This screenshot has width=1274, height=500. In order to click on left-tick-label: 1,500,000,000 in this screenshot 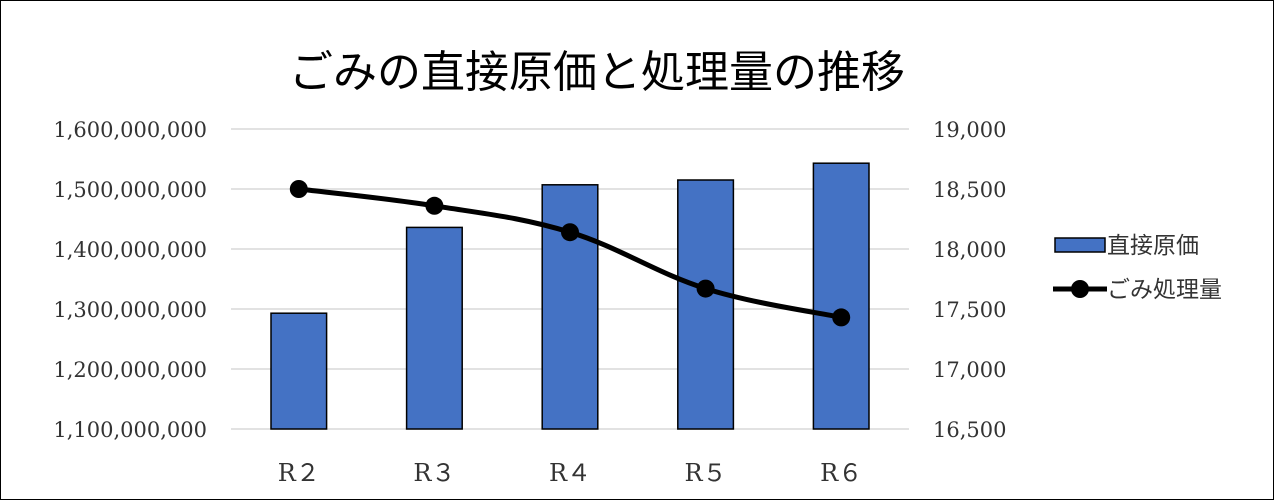, I will do `click(130, 190)`.